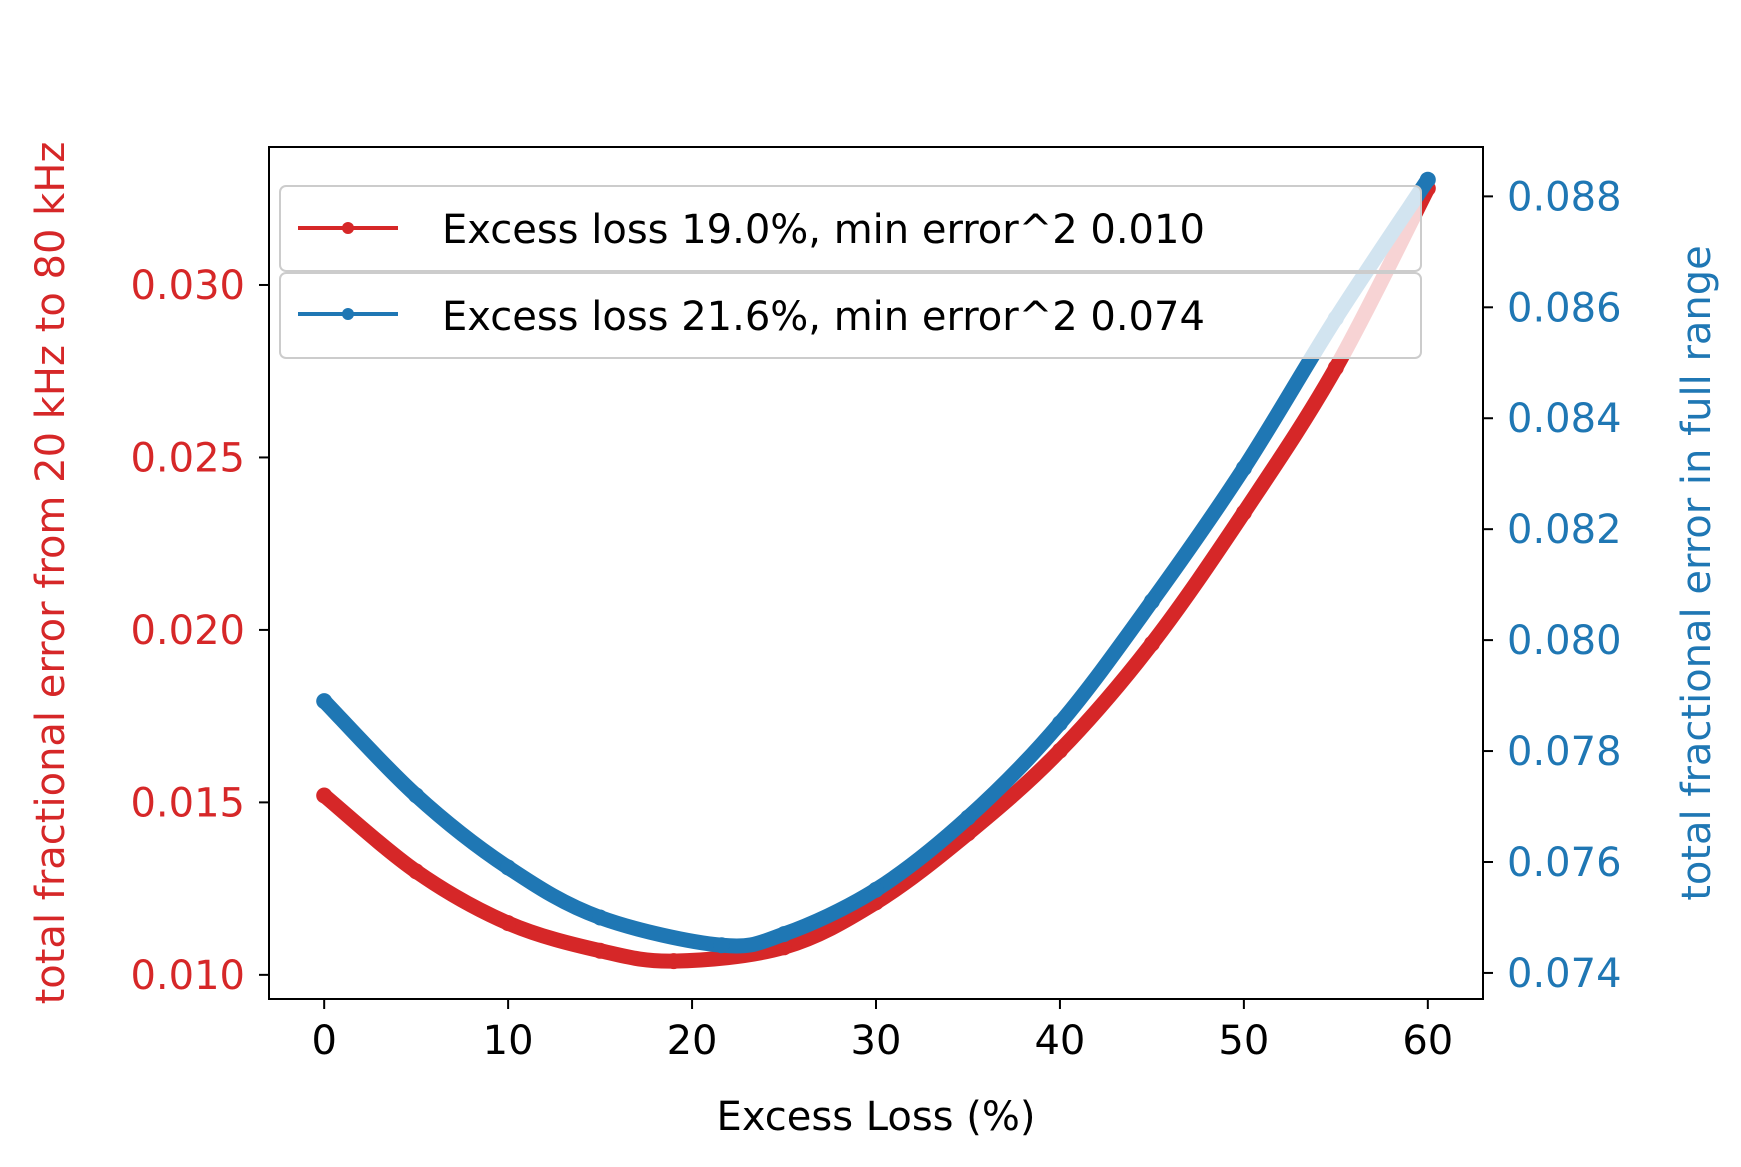 Image resolution: width=1741 pixels, height=1167 pixels. I want to click on y-left-axis-ticks: 0.010 0.015 0.020 0.025 0.030, so click(199, 631).